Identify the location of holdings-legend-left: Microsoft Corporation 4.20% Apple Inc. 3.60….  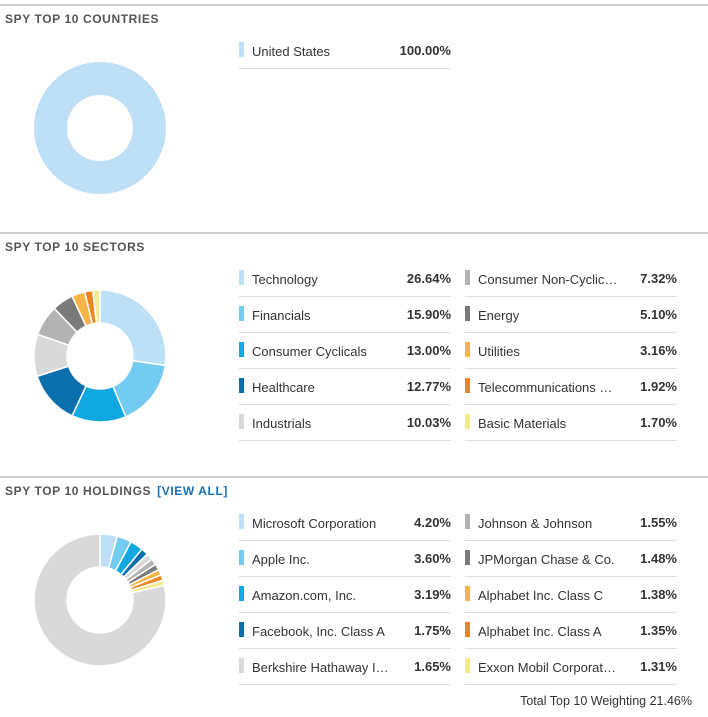
(345, 595).